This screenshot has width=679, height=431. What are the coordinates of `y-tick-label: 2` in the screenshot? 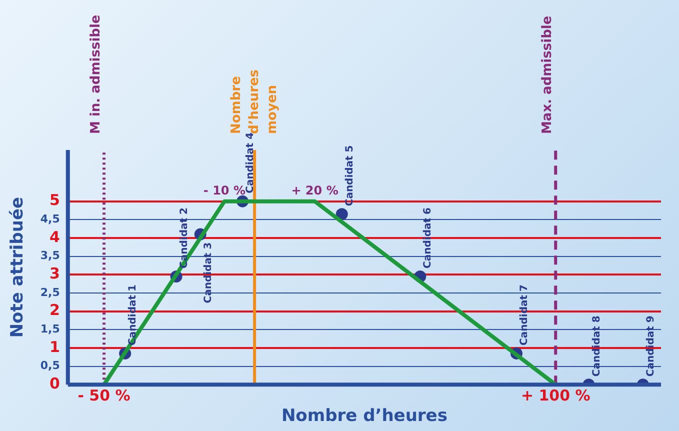 It's located at (54, 310).